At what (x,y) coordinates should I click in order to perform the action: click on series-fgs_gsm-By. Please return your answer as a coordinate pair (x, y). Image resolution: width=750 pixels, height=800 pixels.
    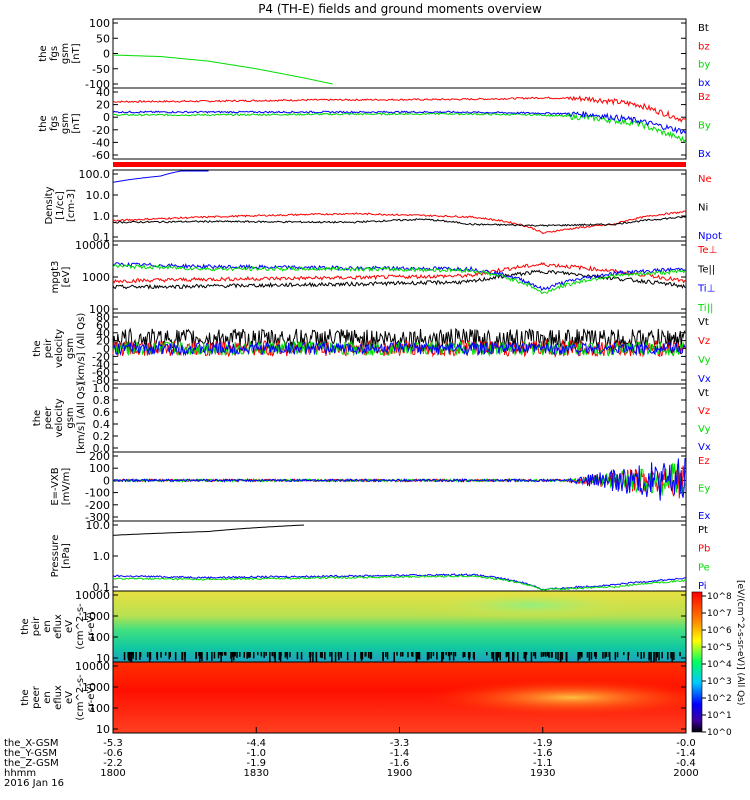
    Looking at the image, I should click on (399, 128).